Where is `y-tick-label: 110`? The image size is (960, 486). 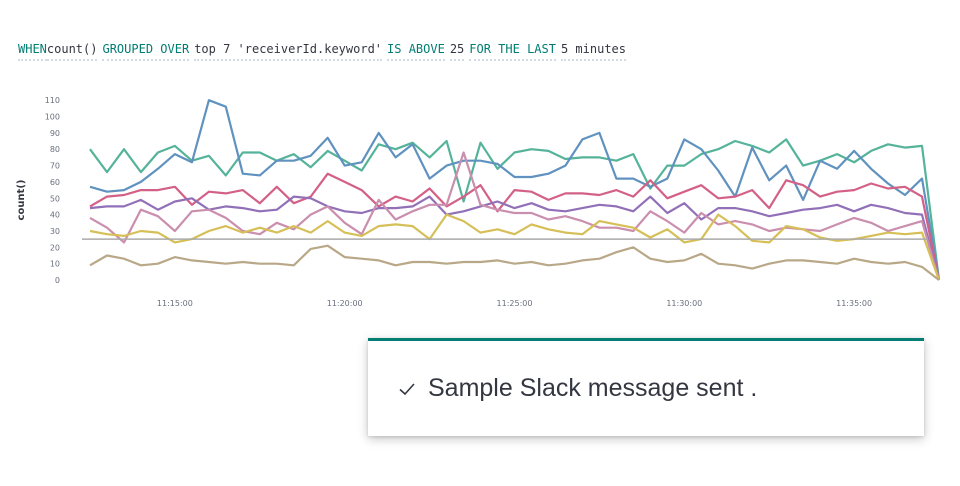 y-tick-label: 110 is located at coordinates (52, 100).